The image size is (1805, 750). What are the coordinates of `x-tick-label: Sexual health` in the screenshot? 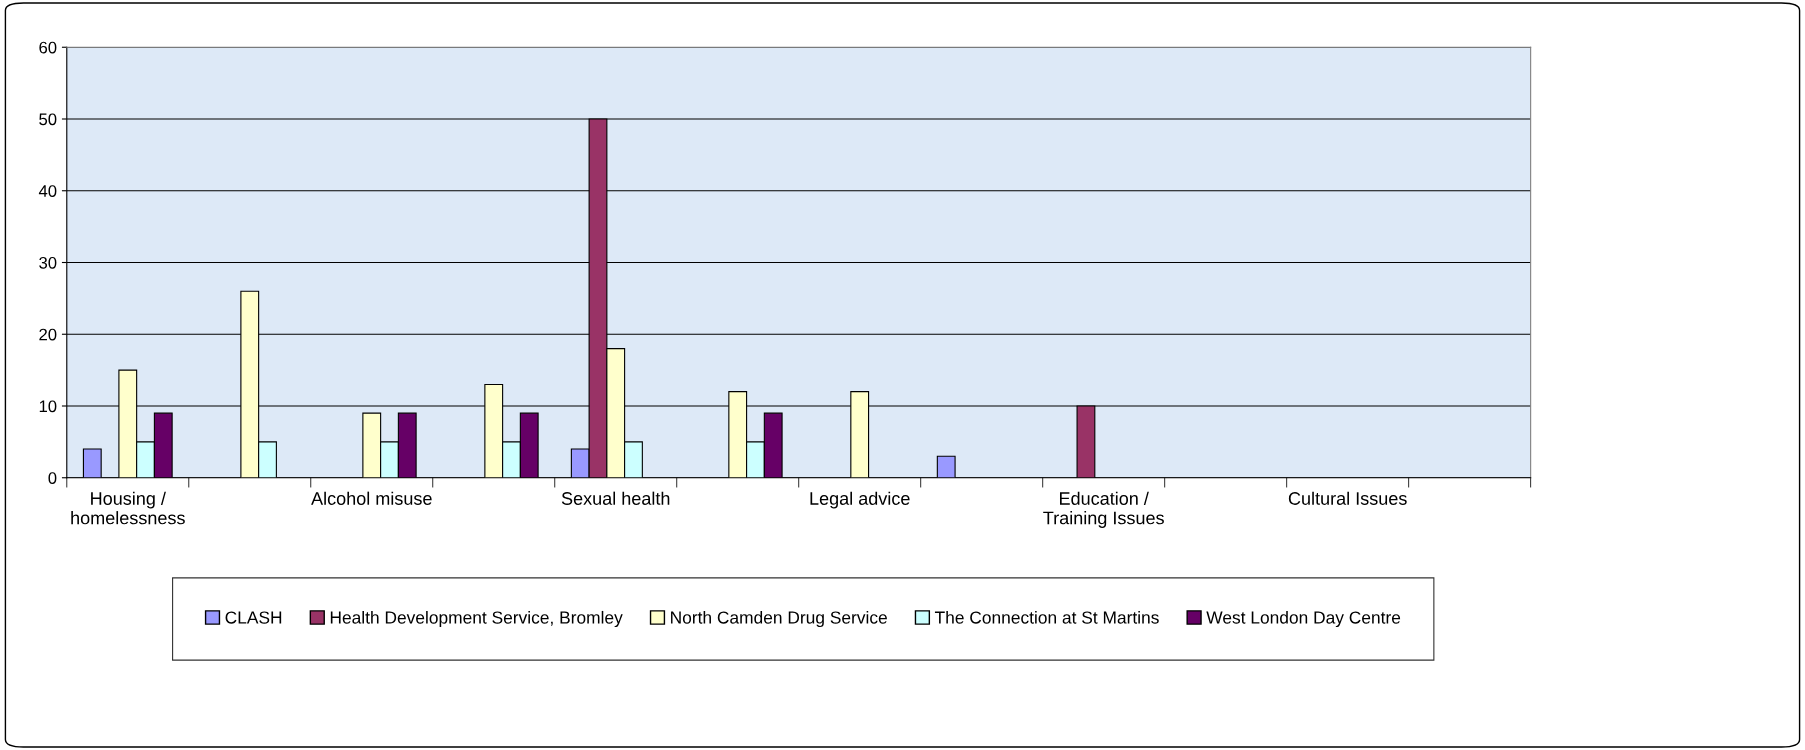 It's located at (615, 498).